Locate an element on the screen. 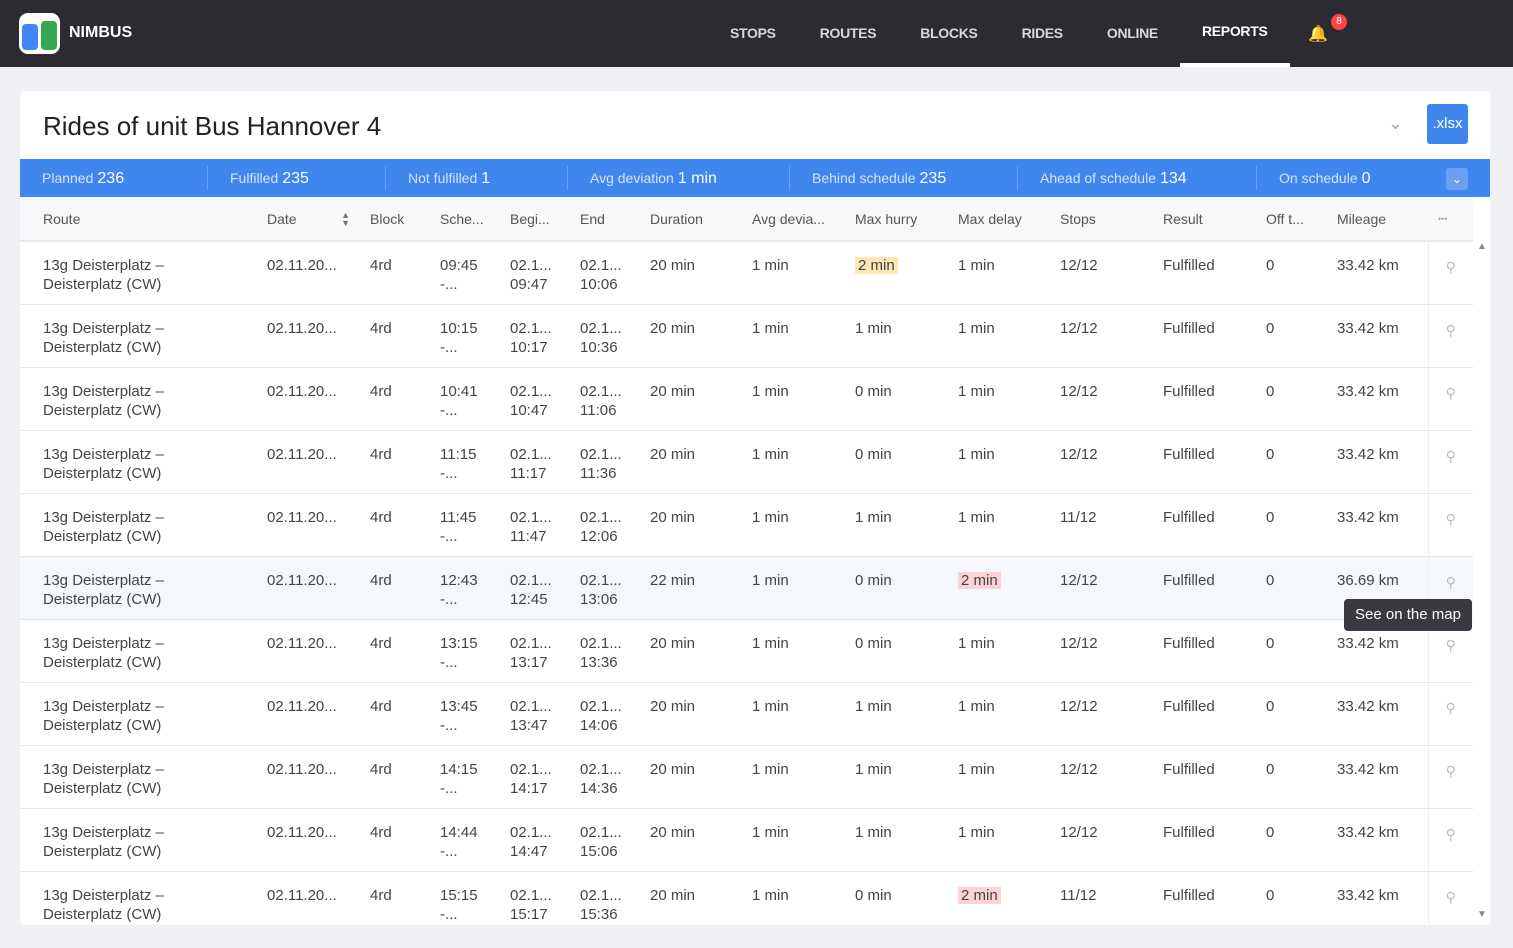 Image resolution: width=1513 pixels, height=948 pixels. scroll-up-arrow: ▲ is located at coordinates (1482, 246).